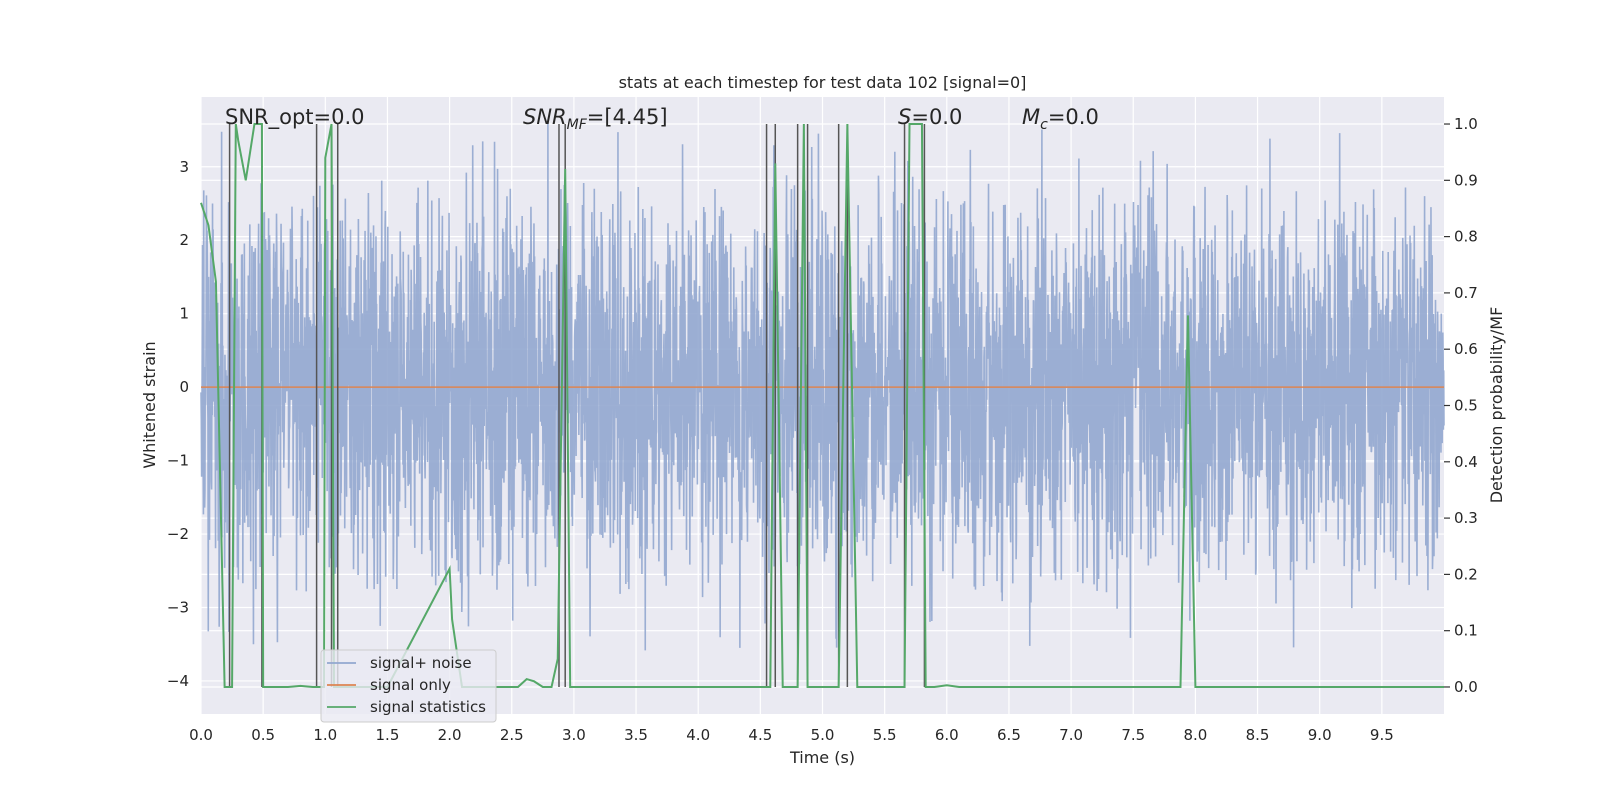 The height and width of the screenshot is (800, 1600). I want to click on annotation-snr-mf-value: =[4.45], so click(627, 117).